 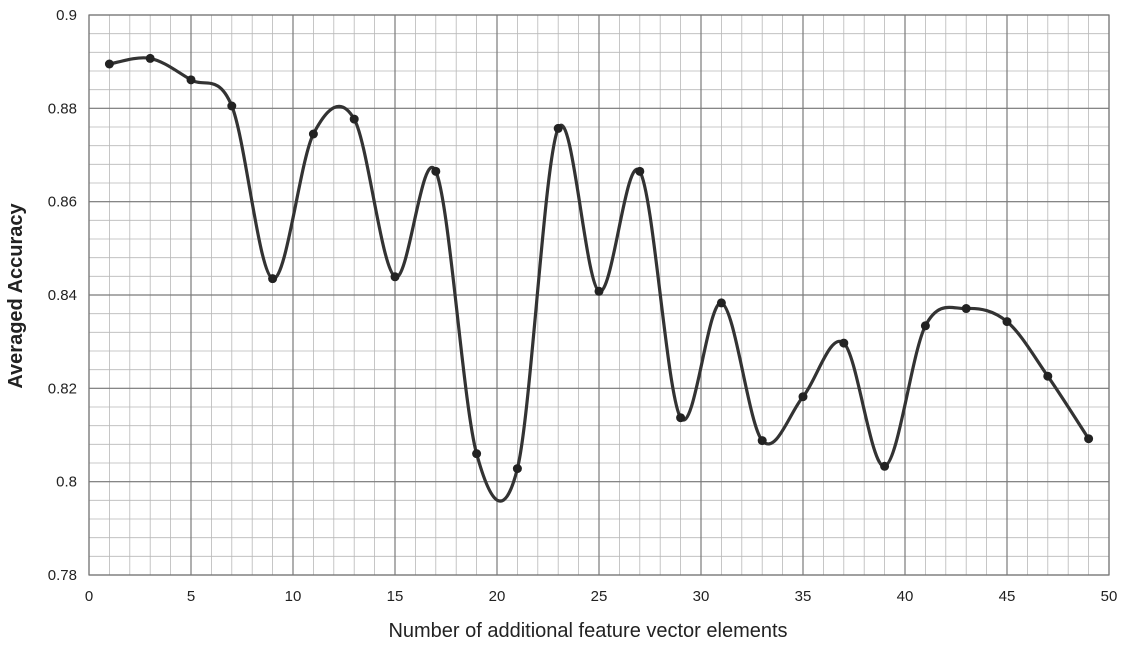 I want to click on x-tick-label: 20, so click(x=497, y=596).